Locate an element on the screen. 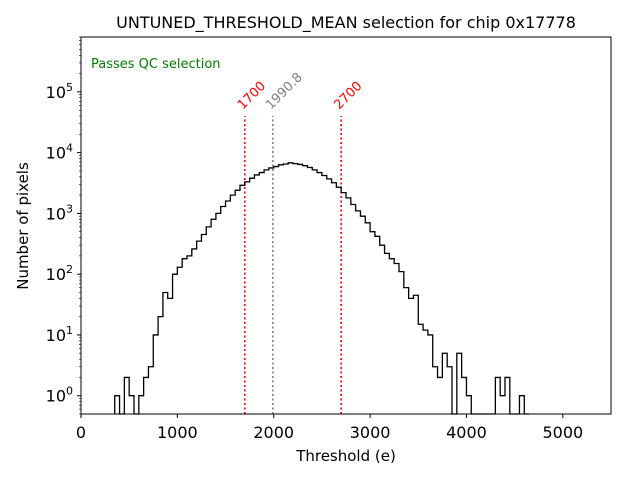 This screenshot has height=480, width=640. x-tick-label: 3000 is located at coordinates (370, 432).